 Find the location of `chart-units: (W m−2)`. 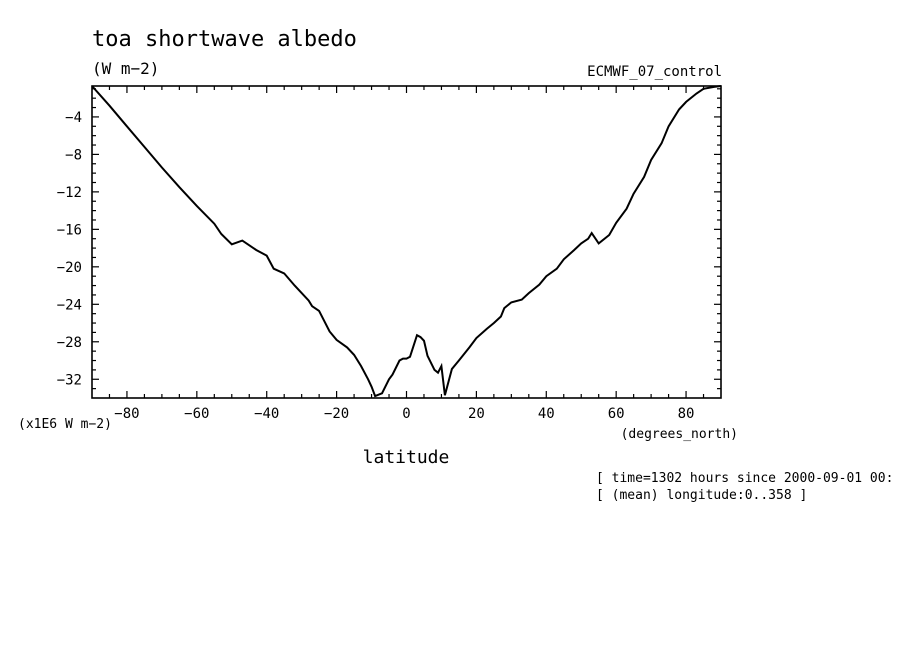

chart-units: (W m−2) is located at coordinates (125, 68).